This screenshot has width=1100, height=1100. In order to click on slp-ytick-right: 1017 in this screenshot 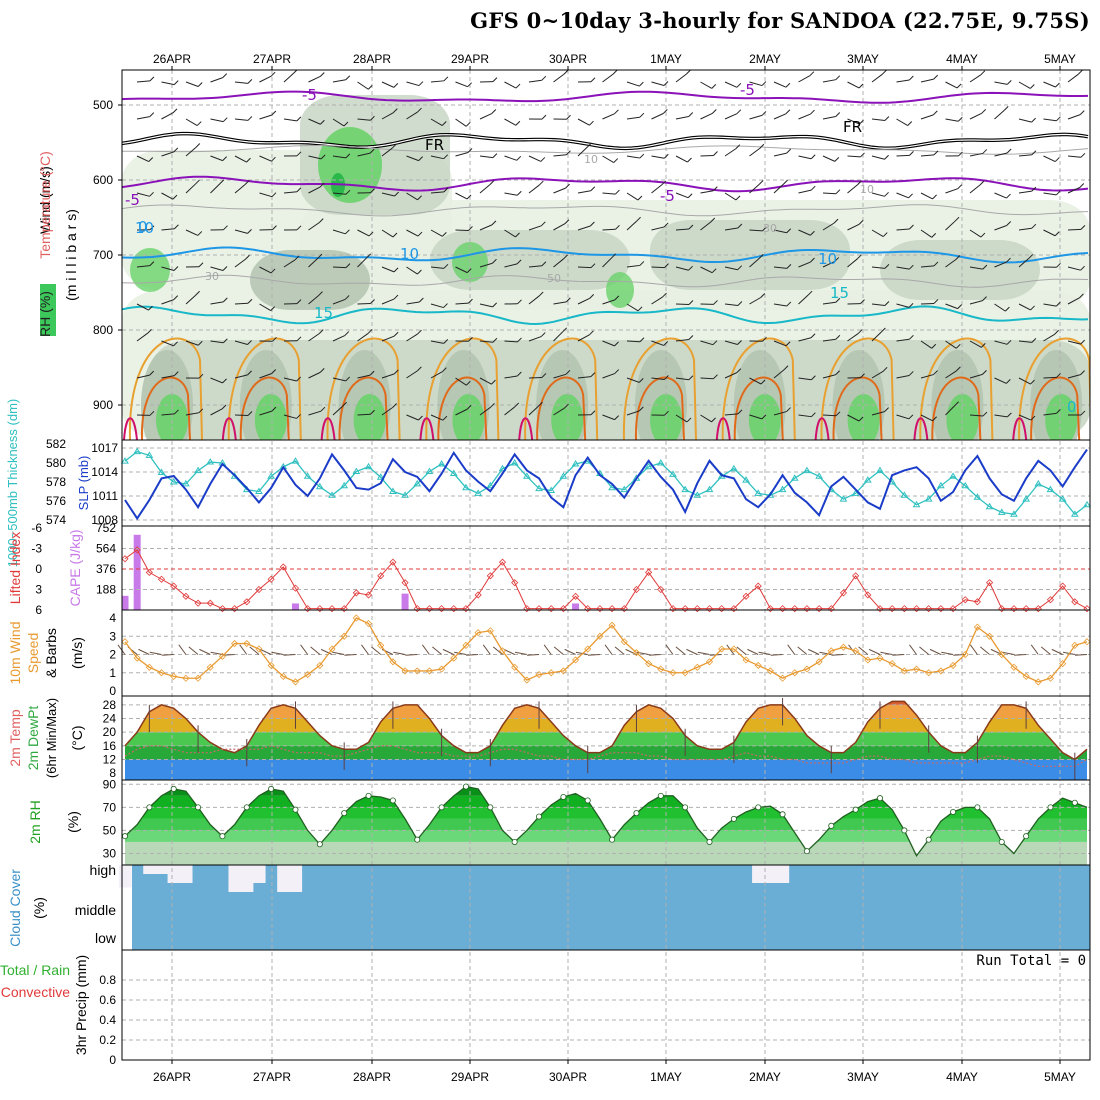, I will do `click(104, 448)`.